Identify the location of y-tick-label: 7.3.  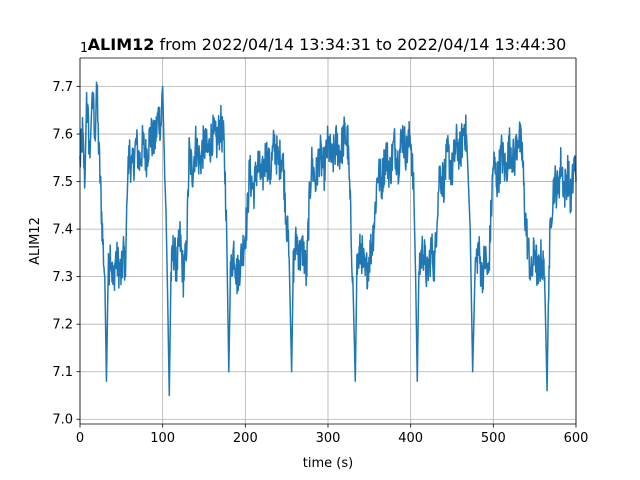
(62, 277).